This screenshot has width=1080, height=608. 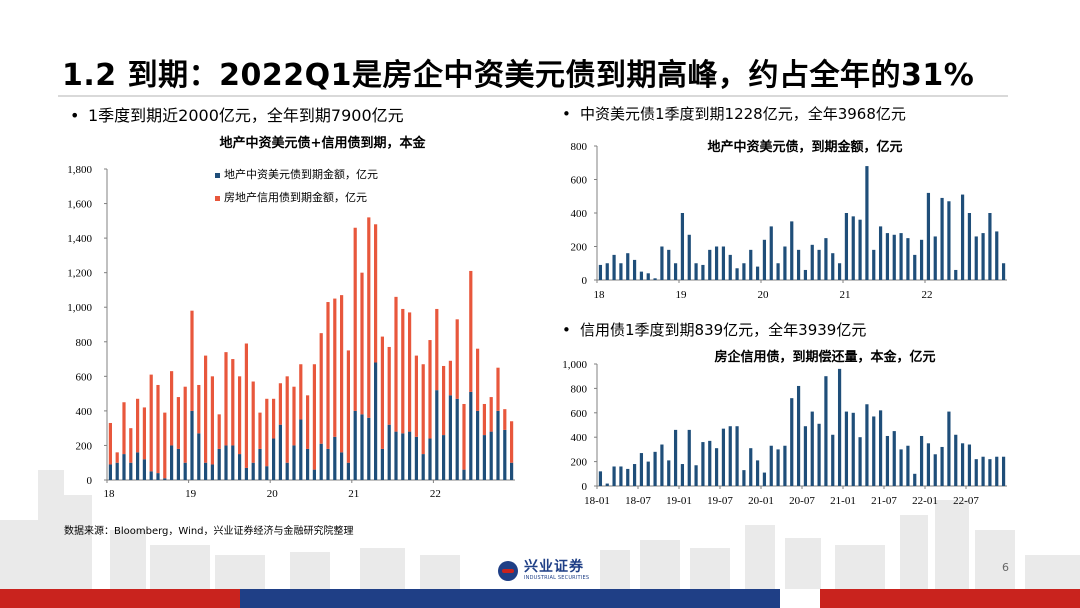 I want to click on chart-1-y-tick-label: 1,200, so click(x=79, y=274).